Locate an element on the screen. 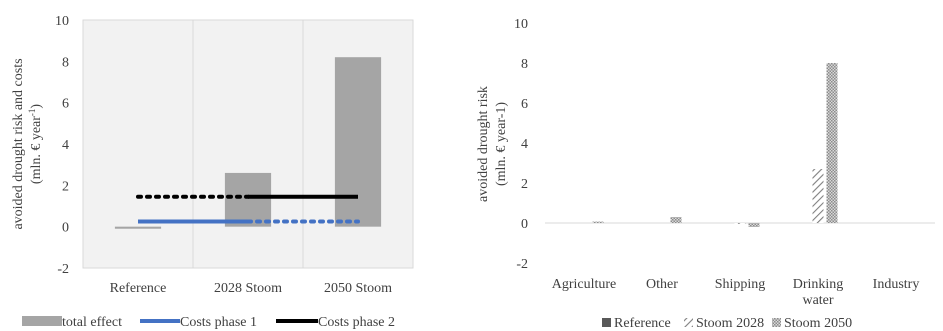 The width and height of the screenshot is (943, 331). y-tick-labels-right: -2 0 2 4 6 8 10 is located at coordinates (521, 144).